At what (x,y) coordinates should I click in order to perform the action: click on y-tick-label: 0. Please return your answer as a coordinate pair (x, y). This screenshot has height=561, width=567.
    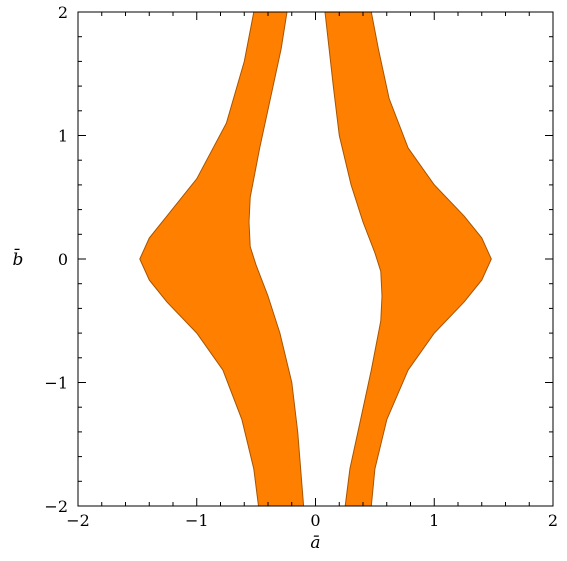
    Looking at the image, I should click on (63, 259).